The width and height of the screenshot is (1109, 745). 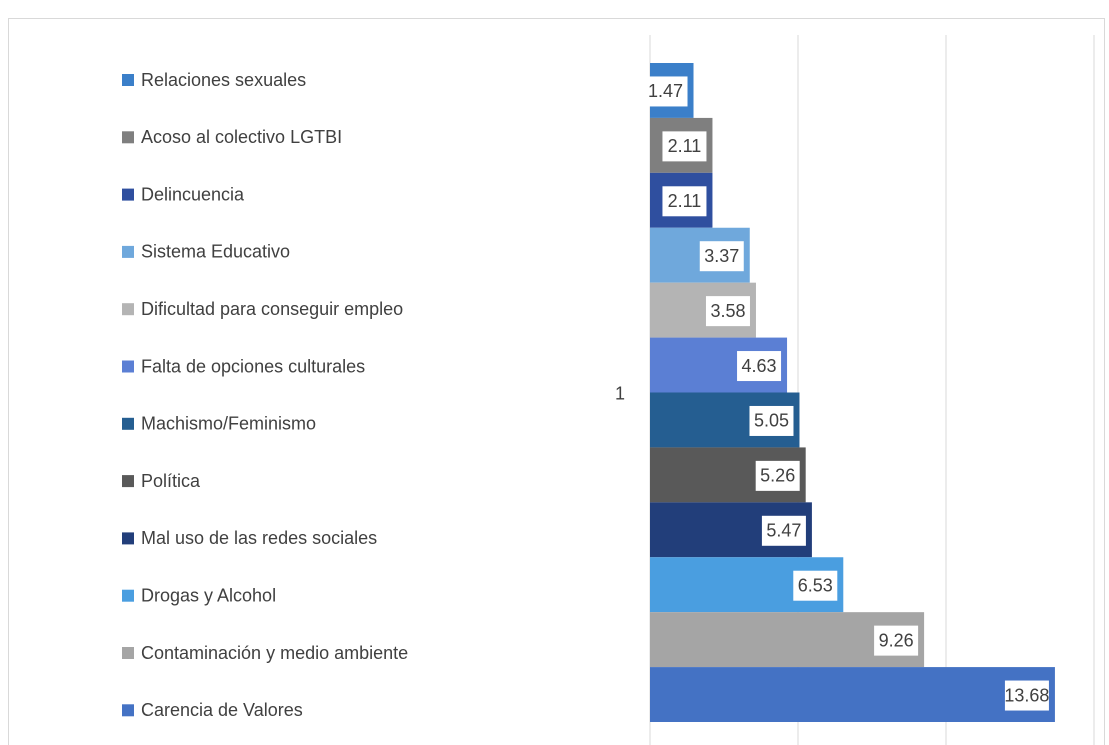 I want to click on legend-label: Drogas y Alcohol, so click(x=208, y=595).